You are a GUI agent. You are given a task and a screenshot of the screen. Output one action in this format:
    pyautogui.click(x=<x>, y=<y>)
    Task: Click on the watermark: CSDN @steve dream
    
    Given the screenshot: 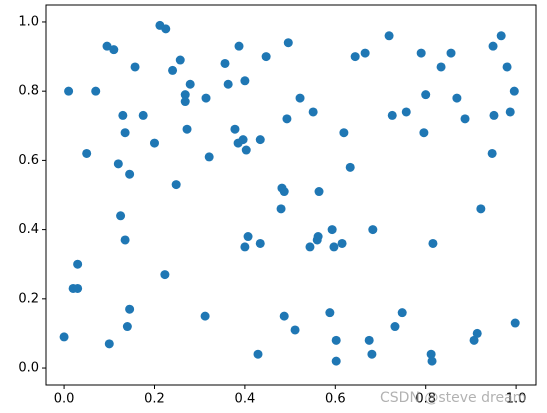 What is the action you would take?
    pyautogui.click(x=453, y=398)
    